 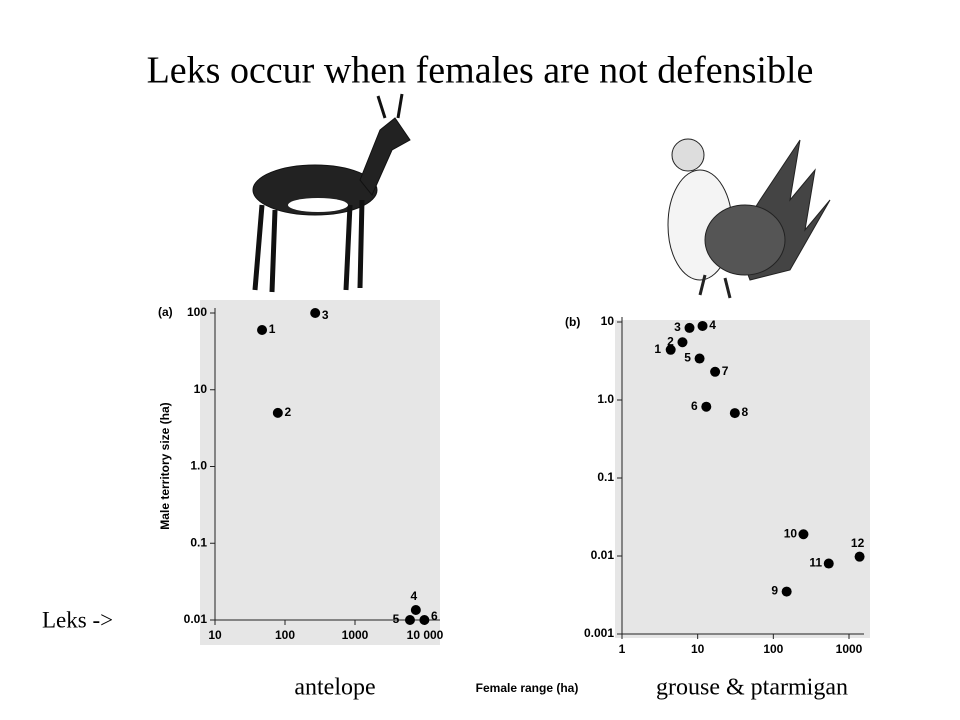 I want to click on y-axis-label: Male territory size (ha), so click(x=165, y=465).